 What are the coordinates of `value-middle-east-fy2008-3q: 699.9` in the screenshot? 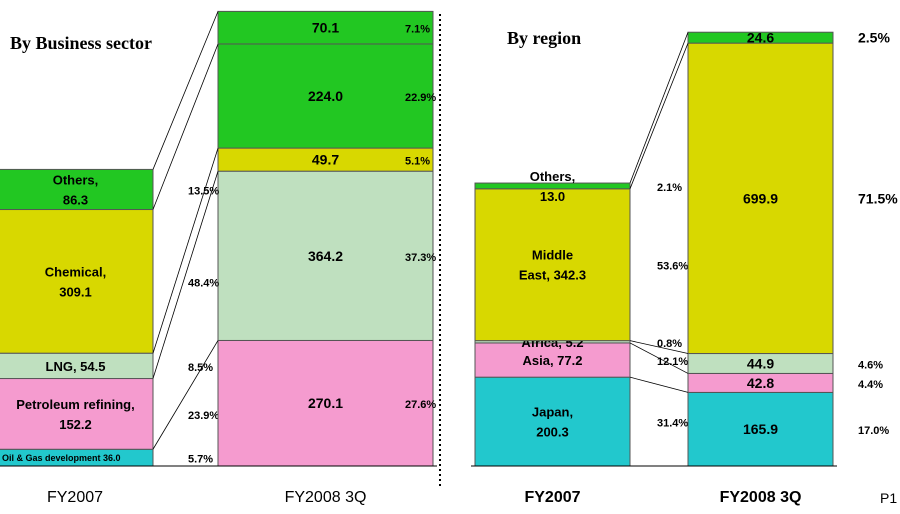 It's located at (760, 198).